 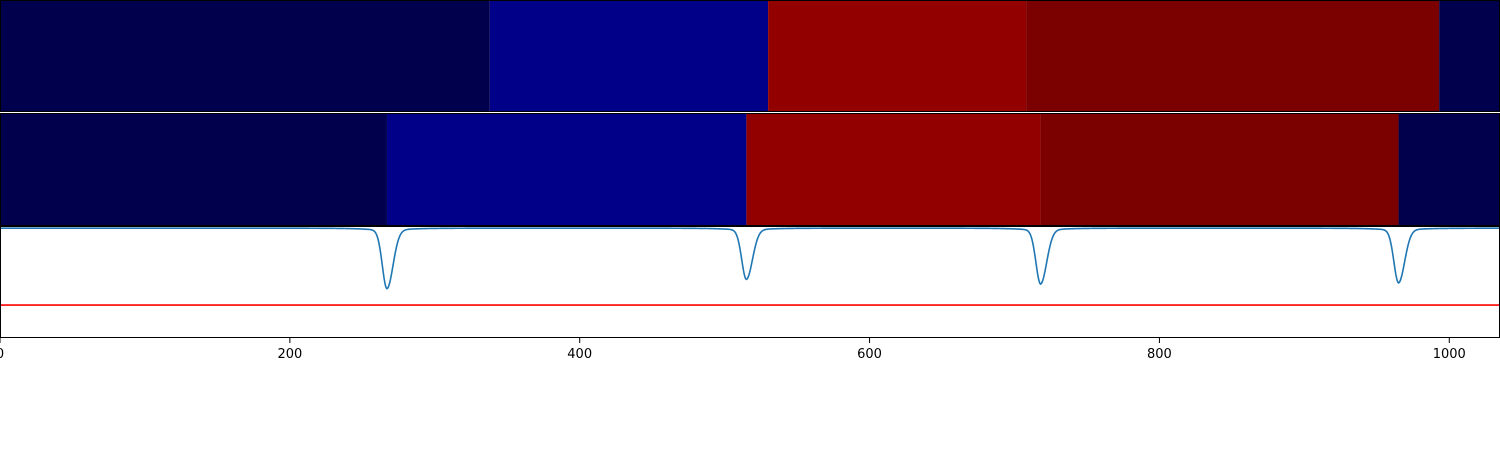 I want to click on x-tick-label-0: 0, so click(x=2, y=354).